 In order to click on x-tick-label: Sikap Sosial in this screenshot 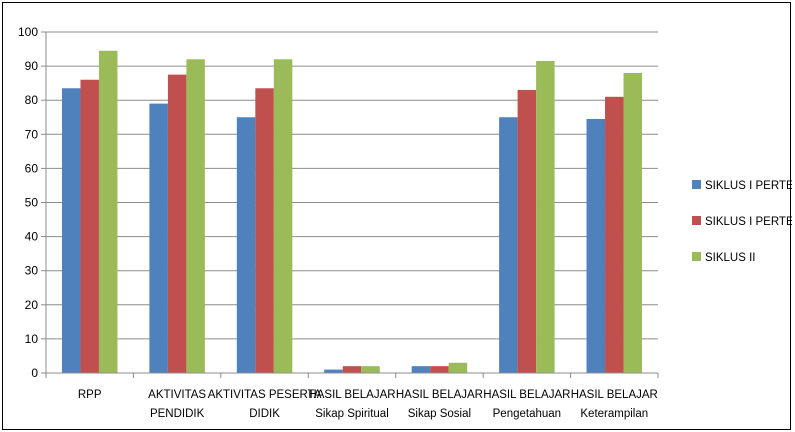, I will do `click(439, 414)`.